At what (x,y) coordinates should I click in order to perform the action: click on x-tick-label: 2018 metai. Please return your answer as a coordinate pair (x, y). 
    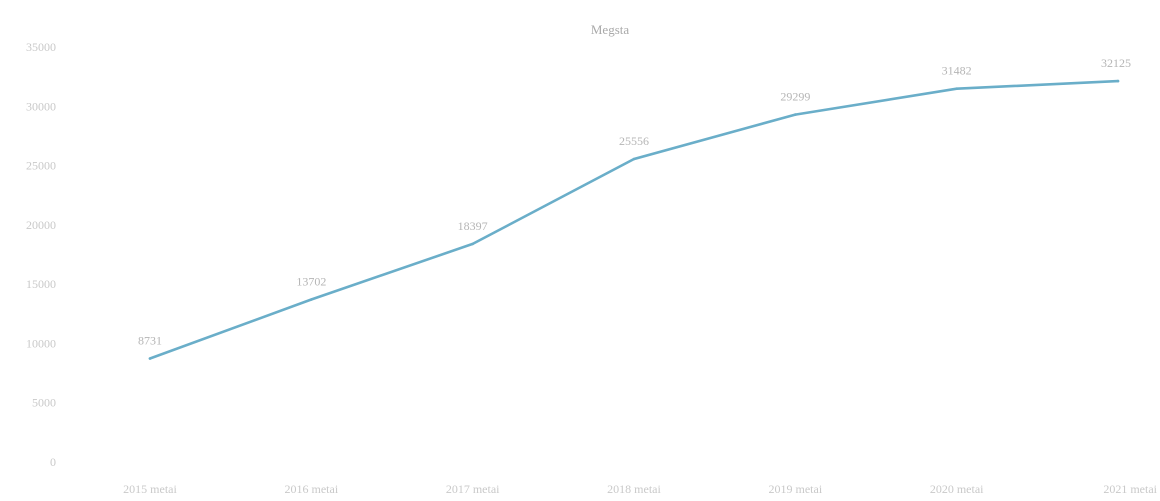
    Looking at the image, I should click on (634, 489).